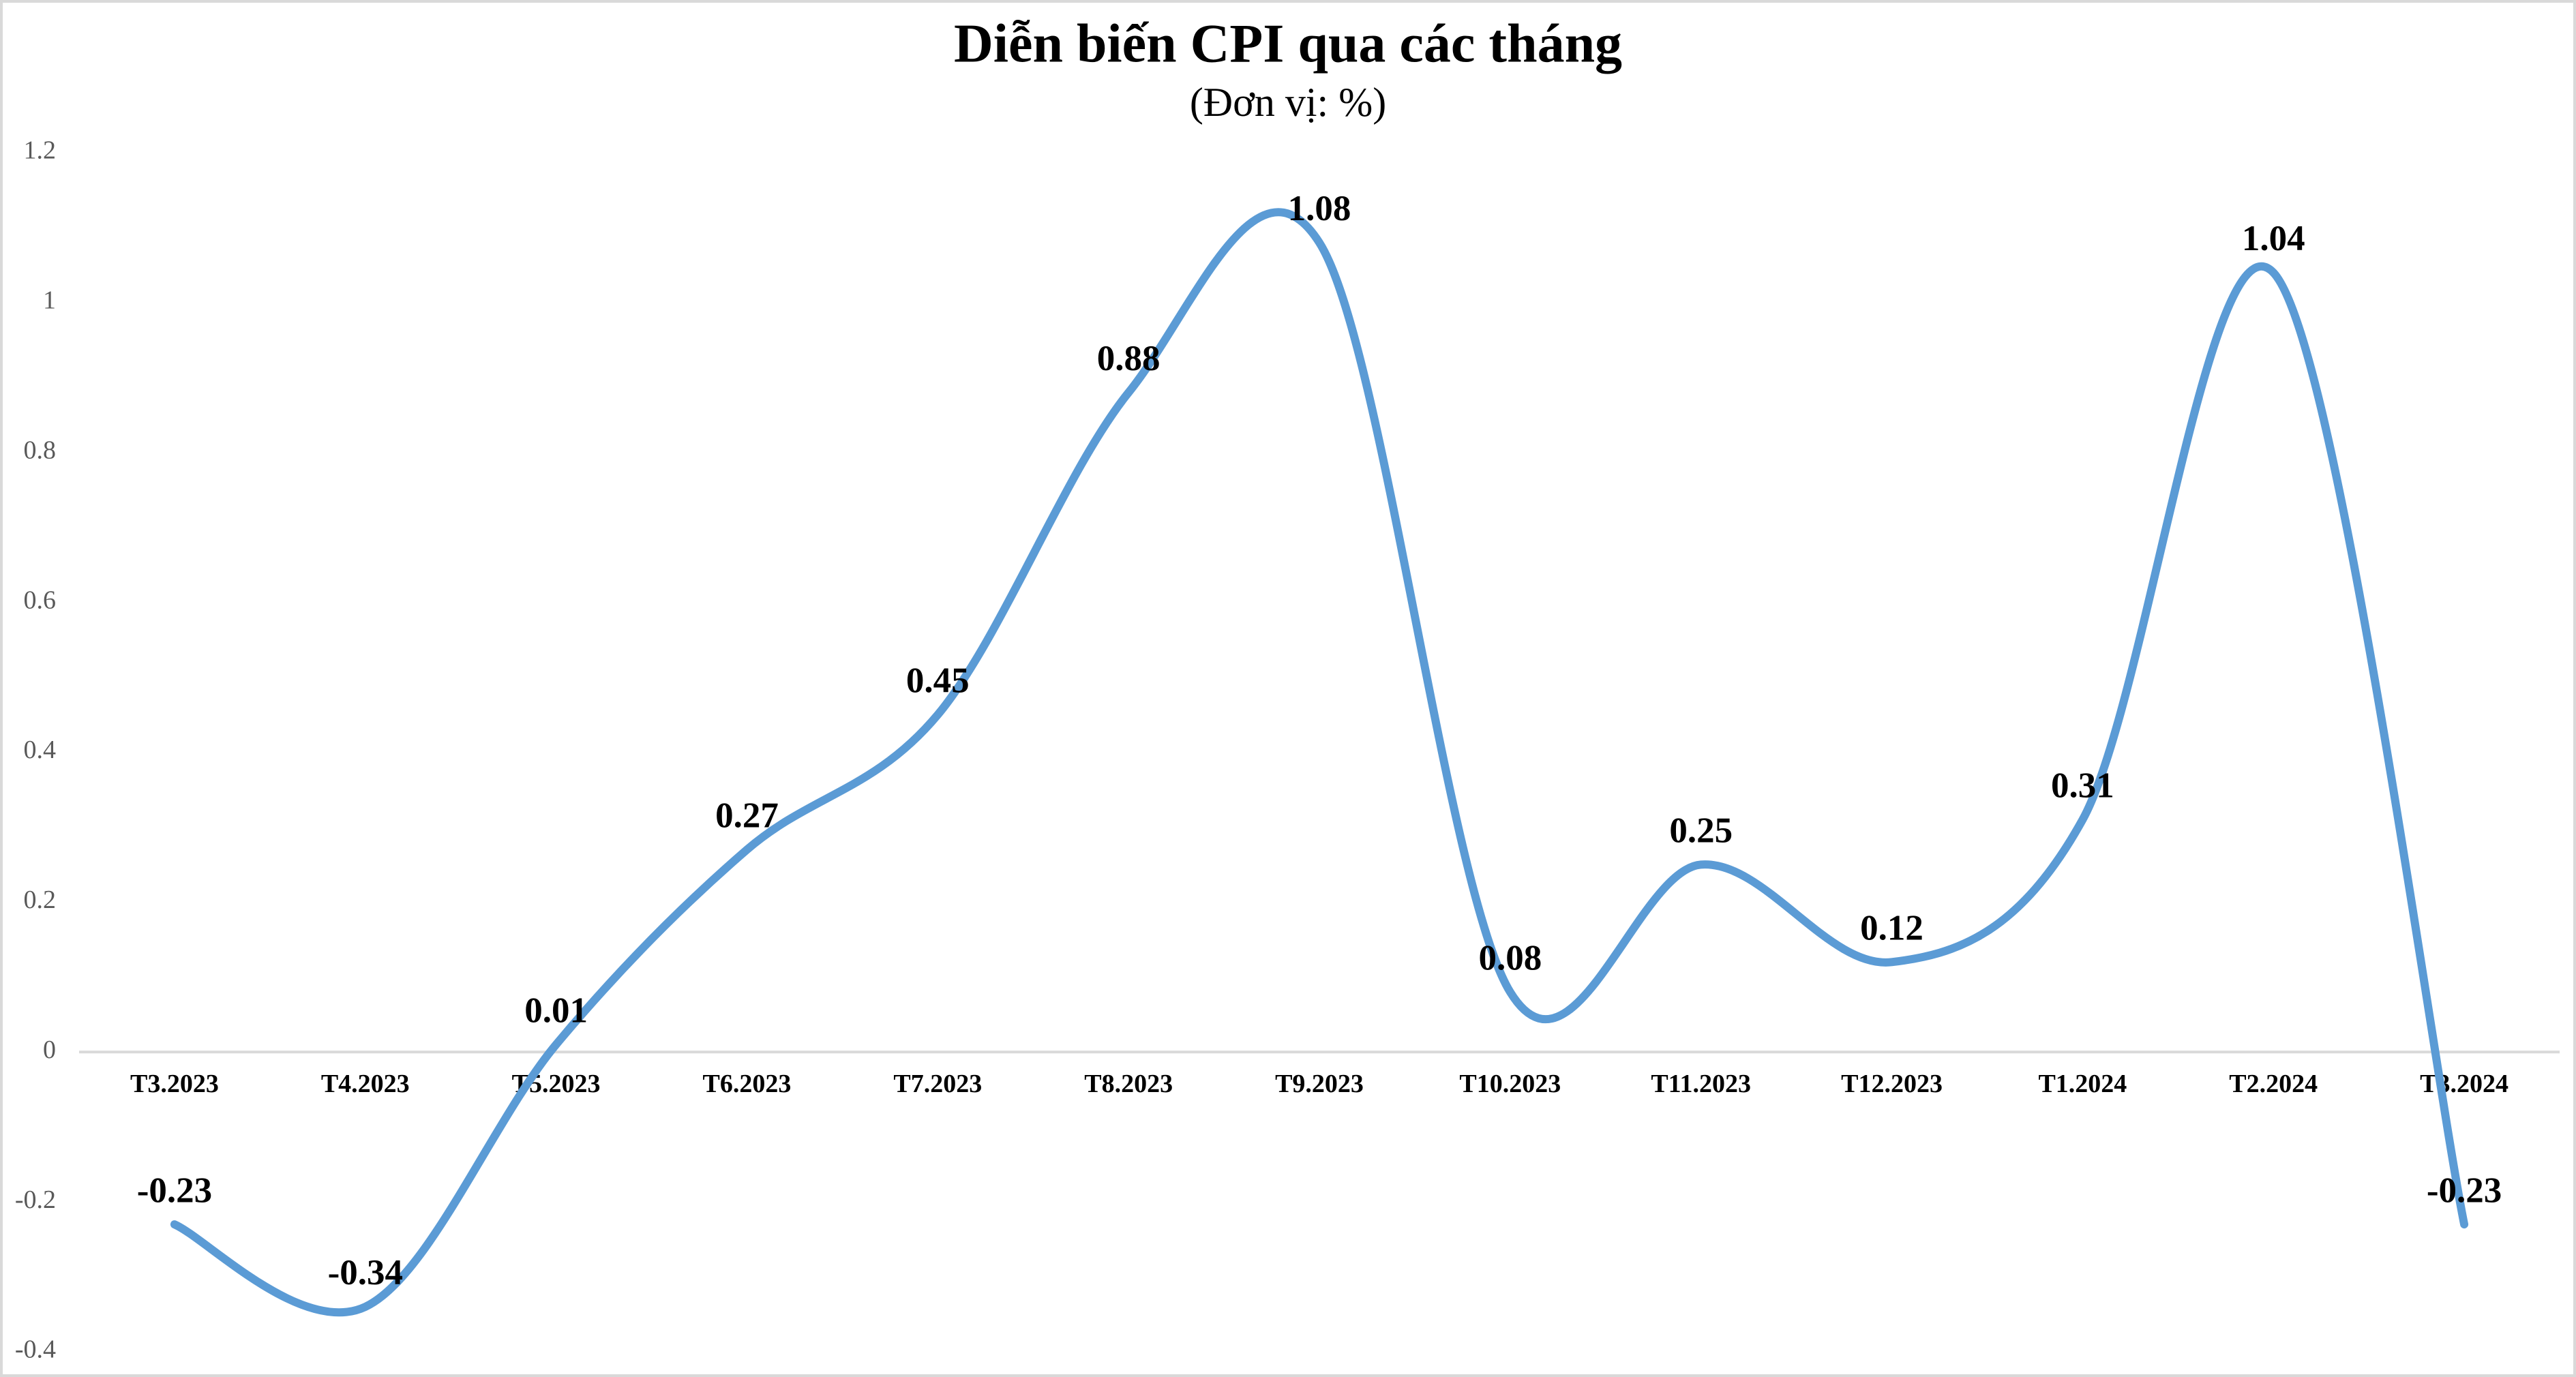 The height and width of the screenshot is (1377, 2576). What do you see at coordinates (35, 1349) in the screenshot?
I see `y-tick-label: -0.4` at bounding box center [35, 1349].